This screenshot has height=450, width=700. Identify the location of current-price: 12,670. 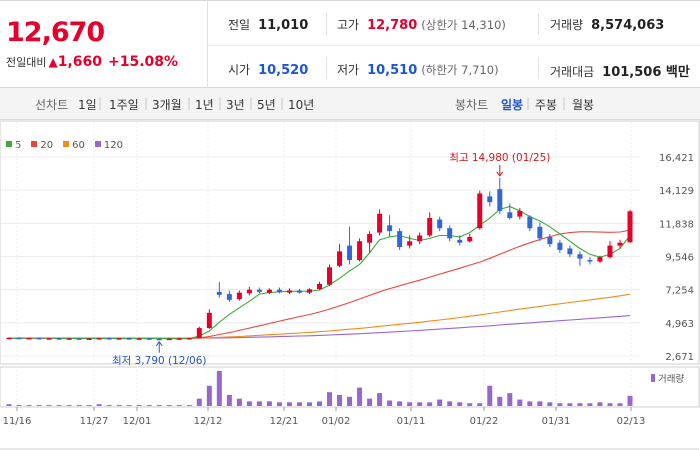
(55, 32).